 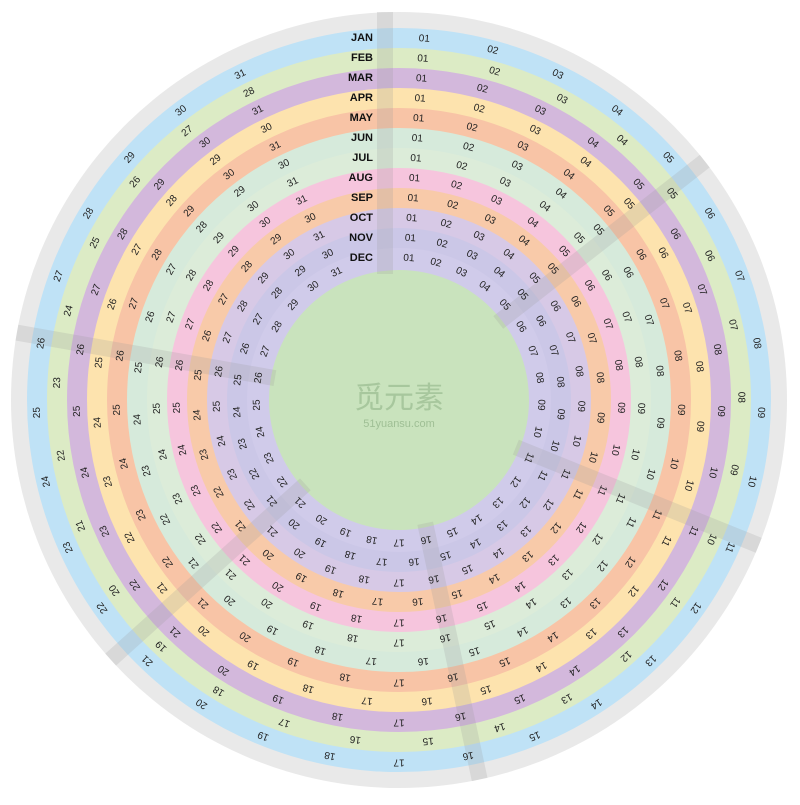 I want to click on day-label: 22, so click(x=254, y=473).